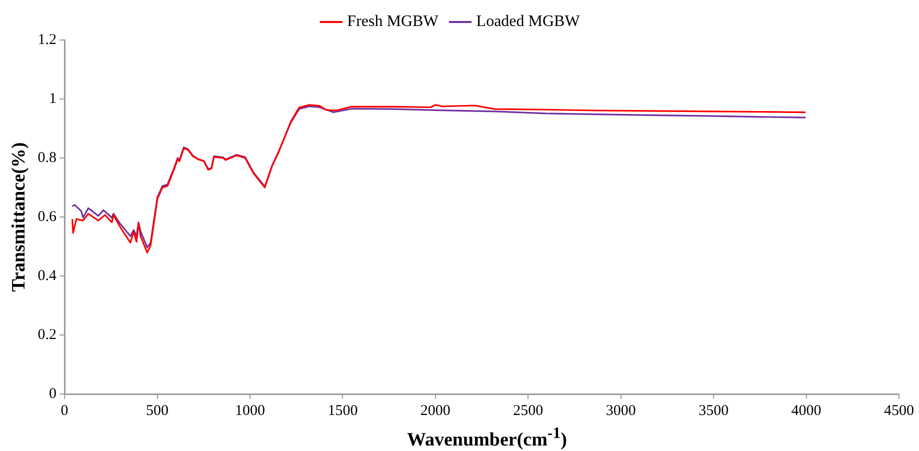  I want to click on x-tick-label: 4500, so click(899, 410).